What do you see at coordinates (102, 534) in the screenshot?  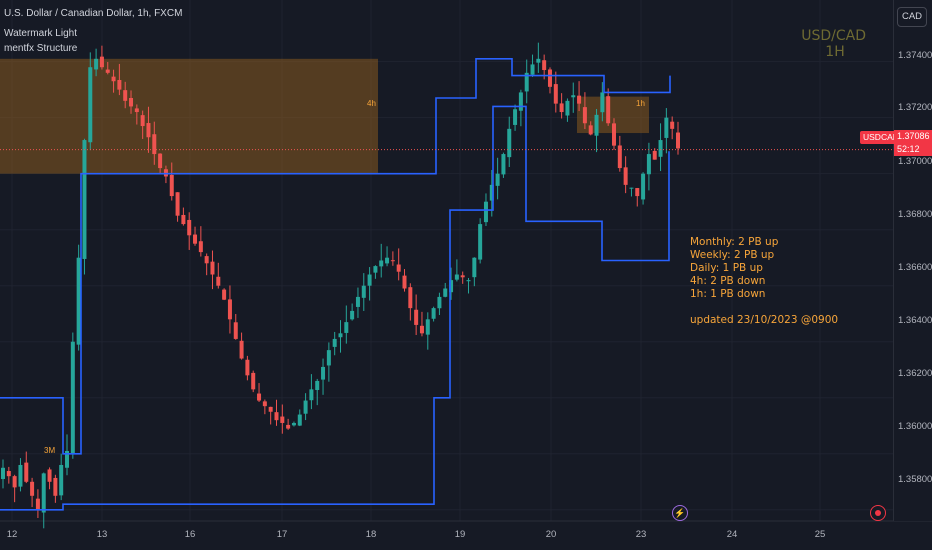 I see `x-tick: 13` at bounding box center [102, 534].